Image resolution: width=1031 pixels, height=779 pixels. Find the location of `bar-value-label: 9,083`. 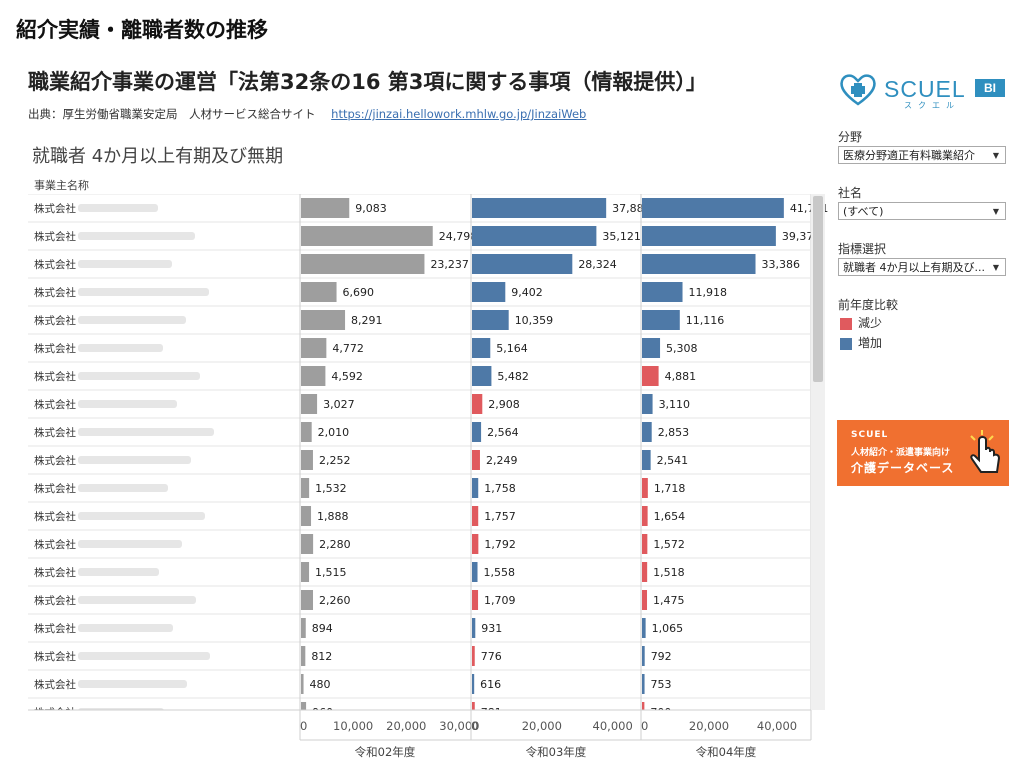

bar-value-label: 9,083 is located at coordinates (371, 208).